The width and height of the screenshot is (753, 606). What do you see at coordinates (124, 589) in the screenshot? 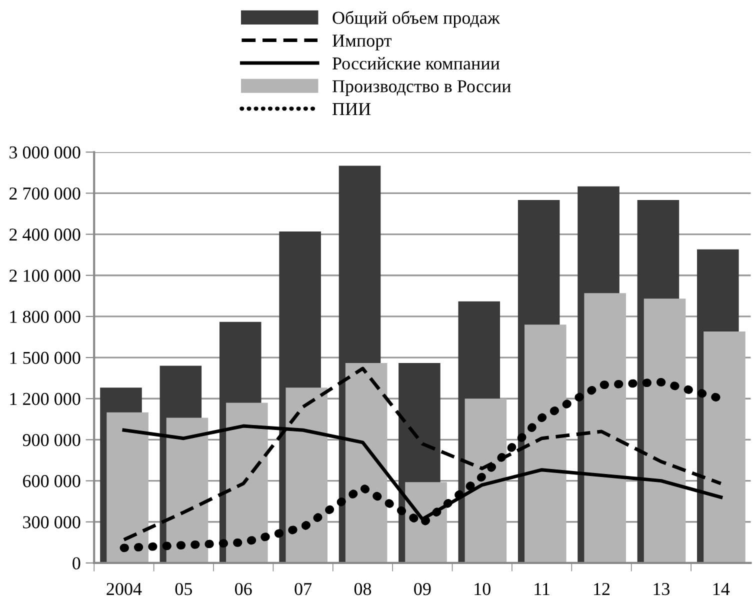
I see `x-tick-label: 2004` at bounding box center [124, 589].